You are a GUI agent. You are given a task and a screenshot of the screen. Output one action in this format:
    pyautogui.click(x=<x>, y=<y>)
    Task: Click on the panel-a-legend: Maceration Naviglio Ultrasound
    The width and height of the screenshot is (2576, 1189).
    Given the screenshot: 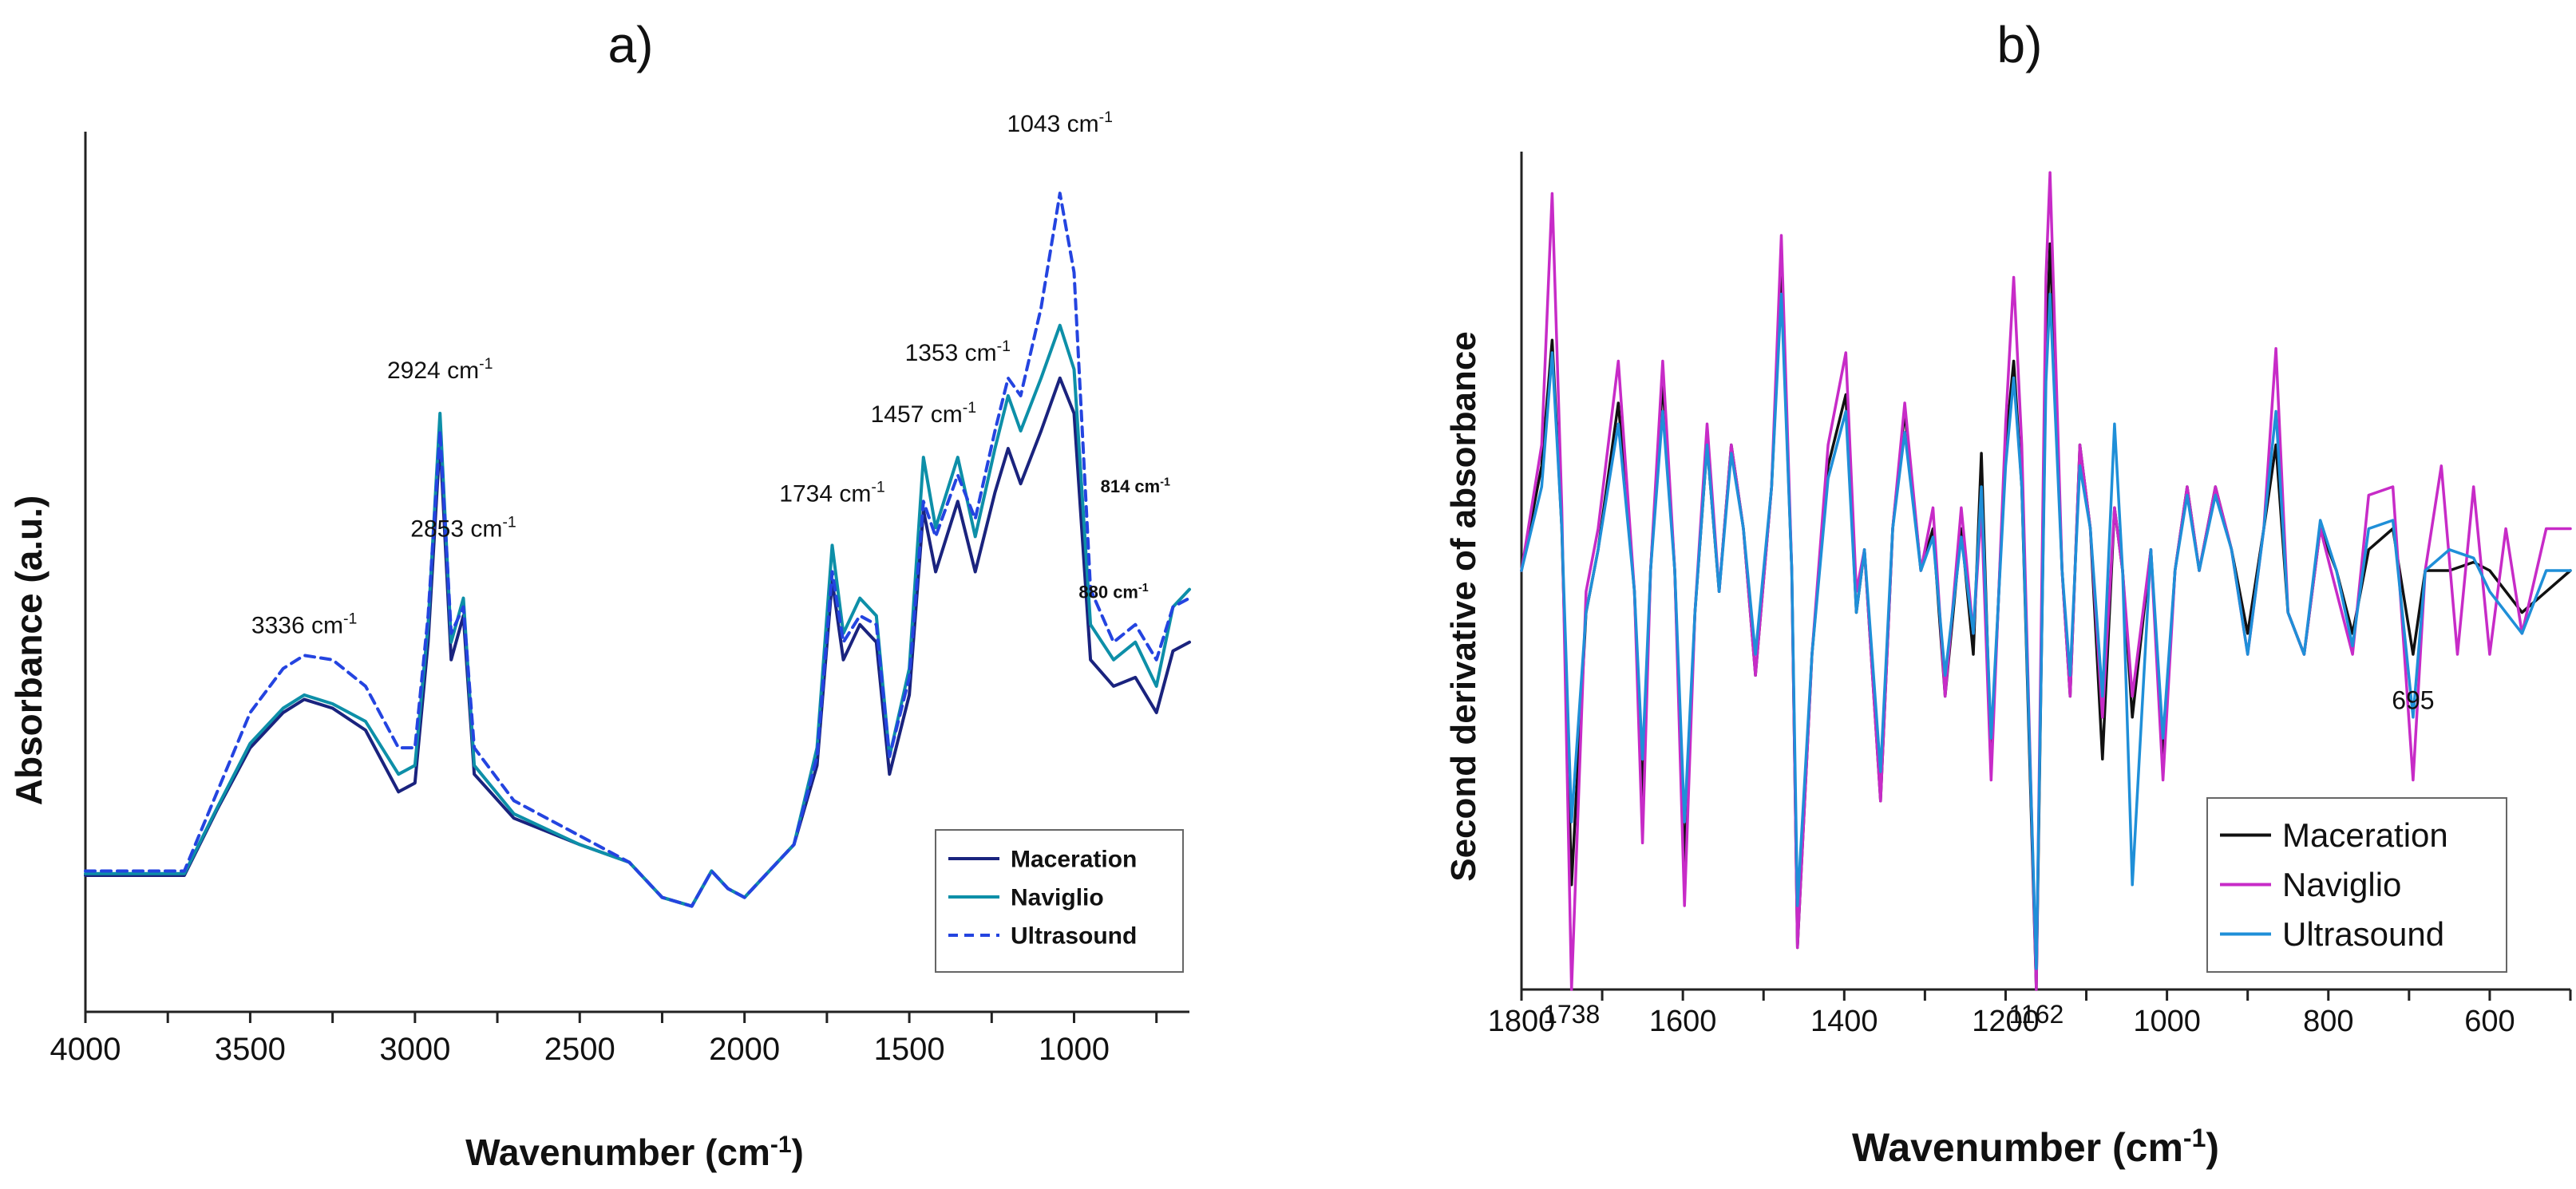 What is the action you would take?
    pyautogui.click(x=1059, y=901)
    